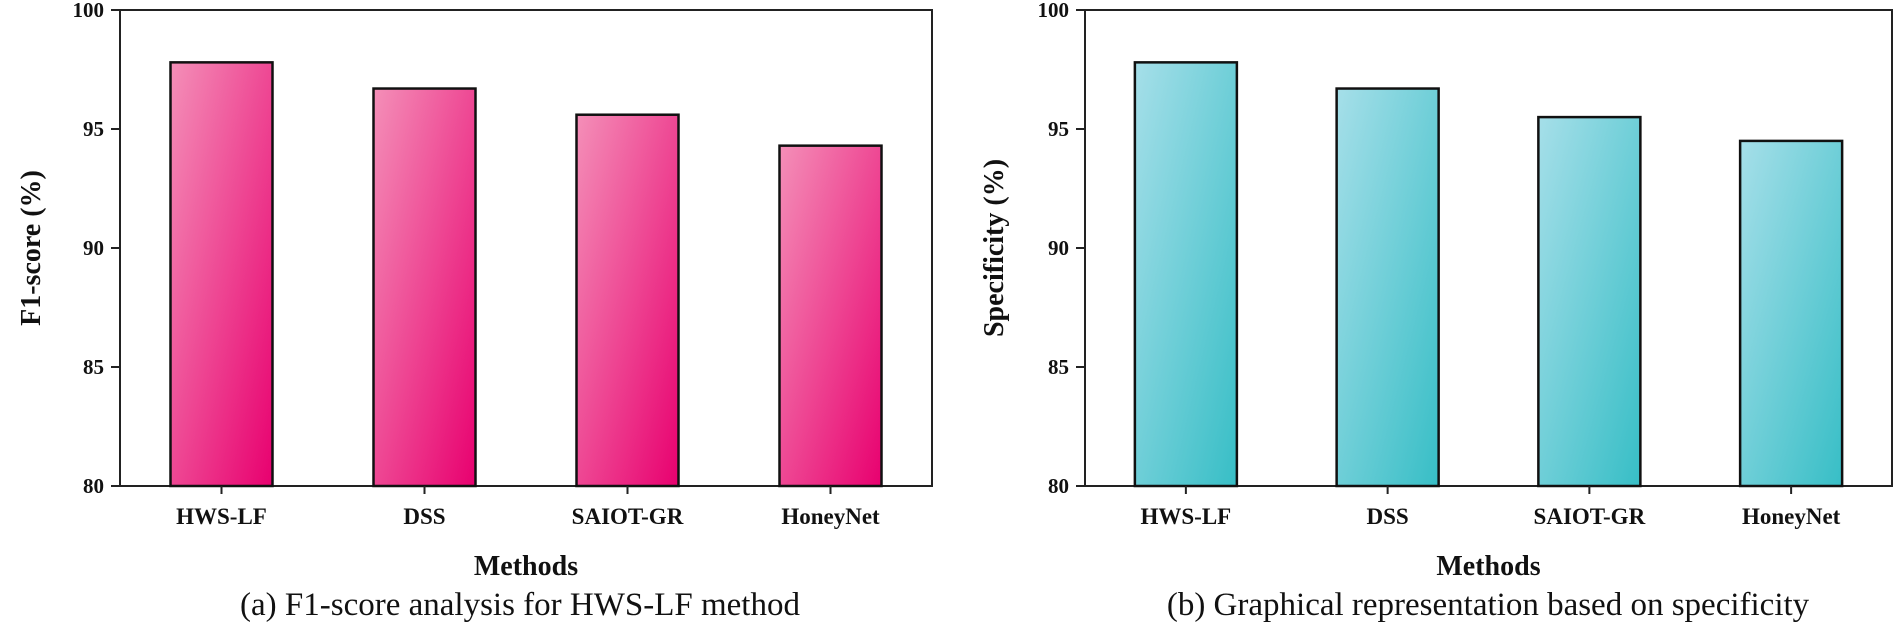 This screenshot has width=1900, height=628. I want to click on y-axis-title: Specificity (%), so click(994, 248).